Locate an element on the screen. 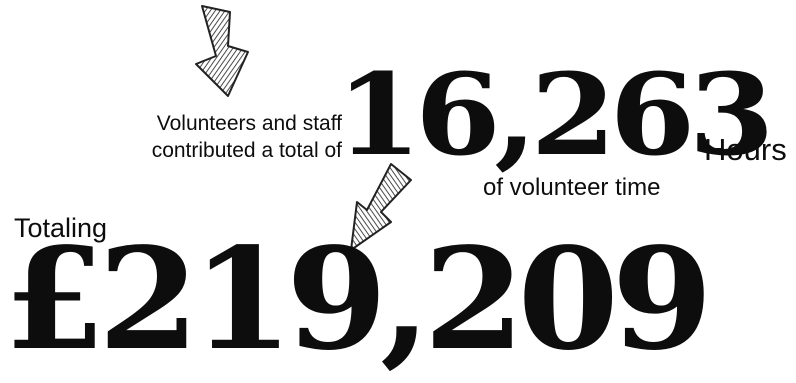 This screenshot has width=796, height=383. intro-line-2: contributed a total of is located at coordinates (246, 150).